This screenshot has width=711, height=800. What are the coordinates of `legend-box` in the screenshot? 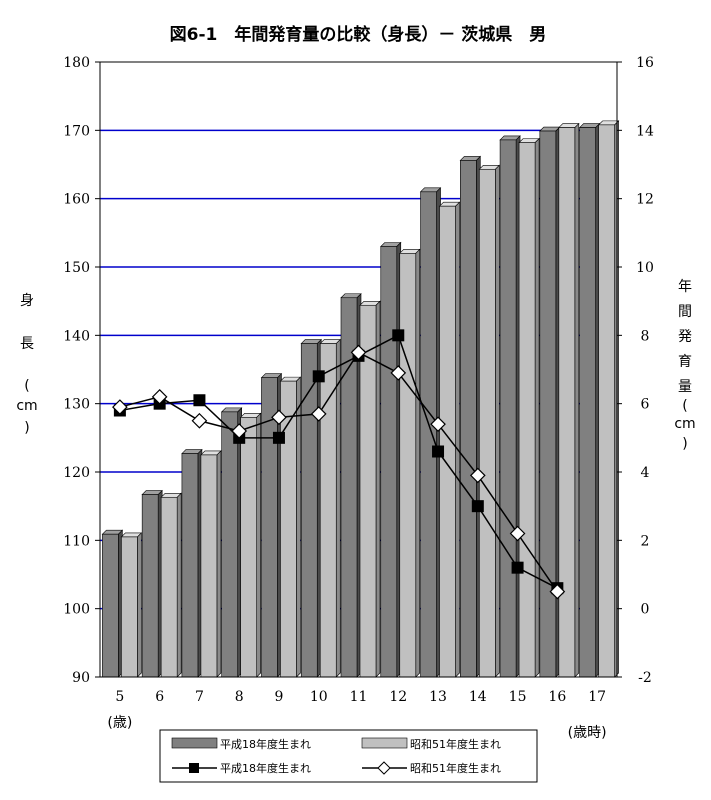 It's located at (348, 756).